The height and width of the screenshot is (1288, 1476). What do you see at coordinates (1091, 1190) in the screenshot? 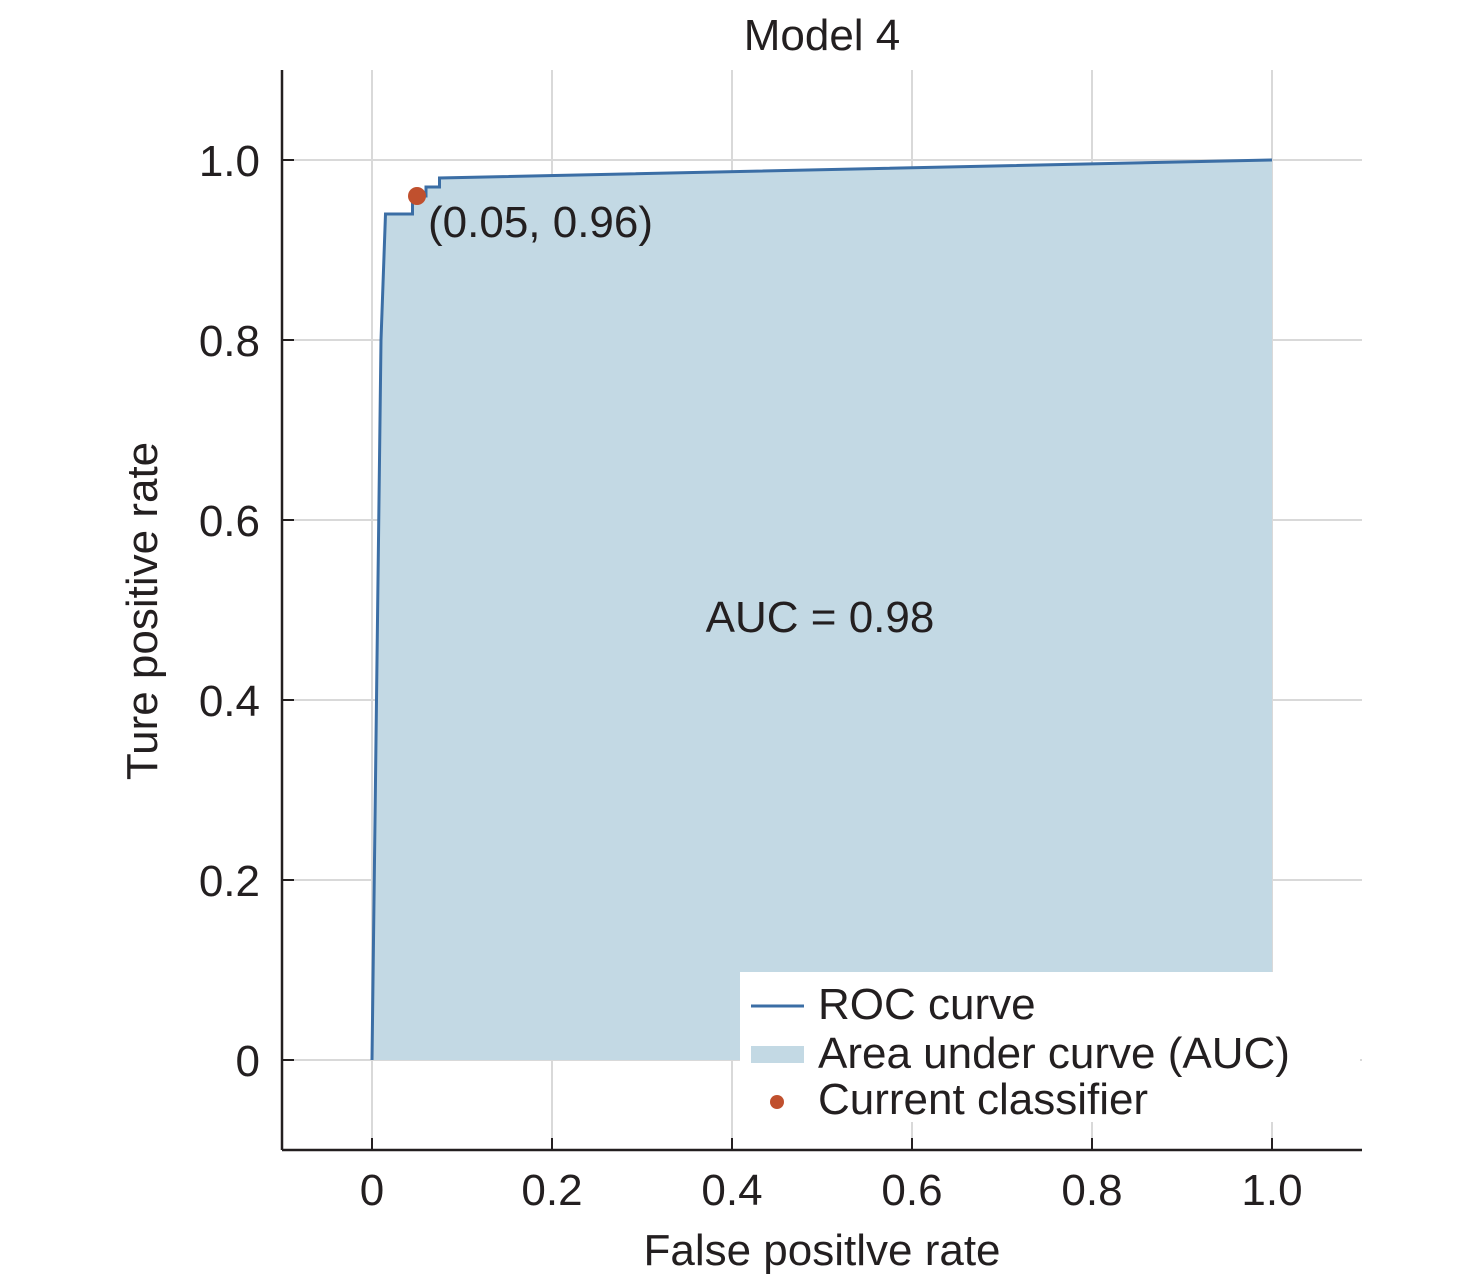
I see `x-tick-label: 0.8` at bounding box center [1091, 1190].